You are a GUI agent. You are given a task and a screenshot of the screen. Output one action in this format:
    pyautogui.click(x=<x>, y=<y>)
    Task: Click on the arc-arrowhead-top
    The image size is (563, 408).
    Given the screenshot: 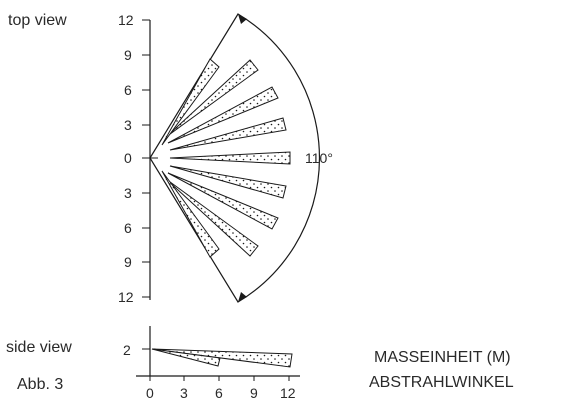 What is the action you would take?
    pyautogui.click(x=242, y=19)
    